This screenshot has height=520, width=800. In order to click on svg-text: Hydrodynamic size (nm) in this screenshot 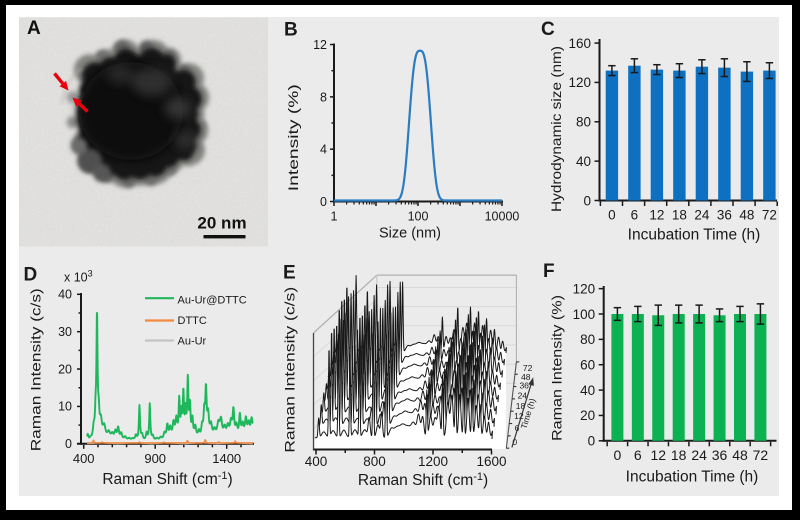, I will do `click(556, 129)`.